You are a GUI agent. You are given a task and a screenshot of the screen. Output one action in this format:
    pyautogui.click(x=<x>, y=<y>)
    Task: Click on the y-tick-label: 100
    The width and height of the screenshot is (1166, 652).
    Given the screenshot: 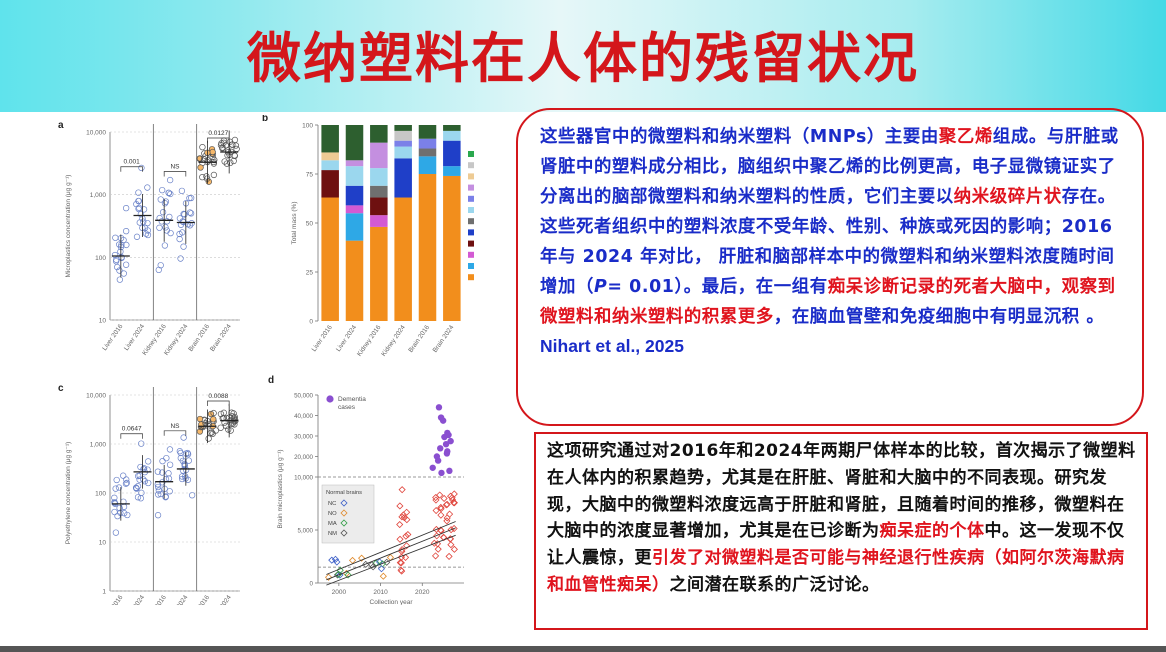 What is the action you would take?
    pyautogui.click(x=100, y=494)
    